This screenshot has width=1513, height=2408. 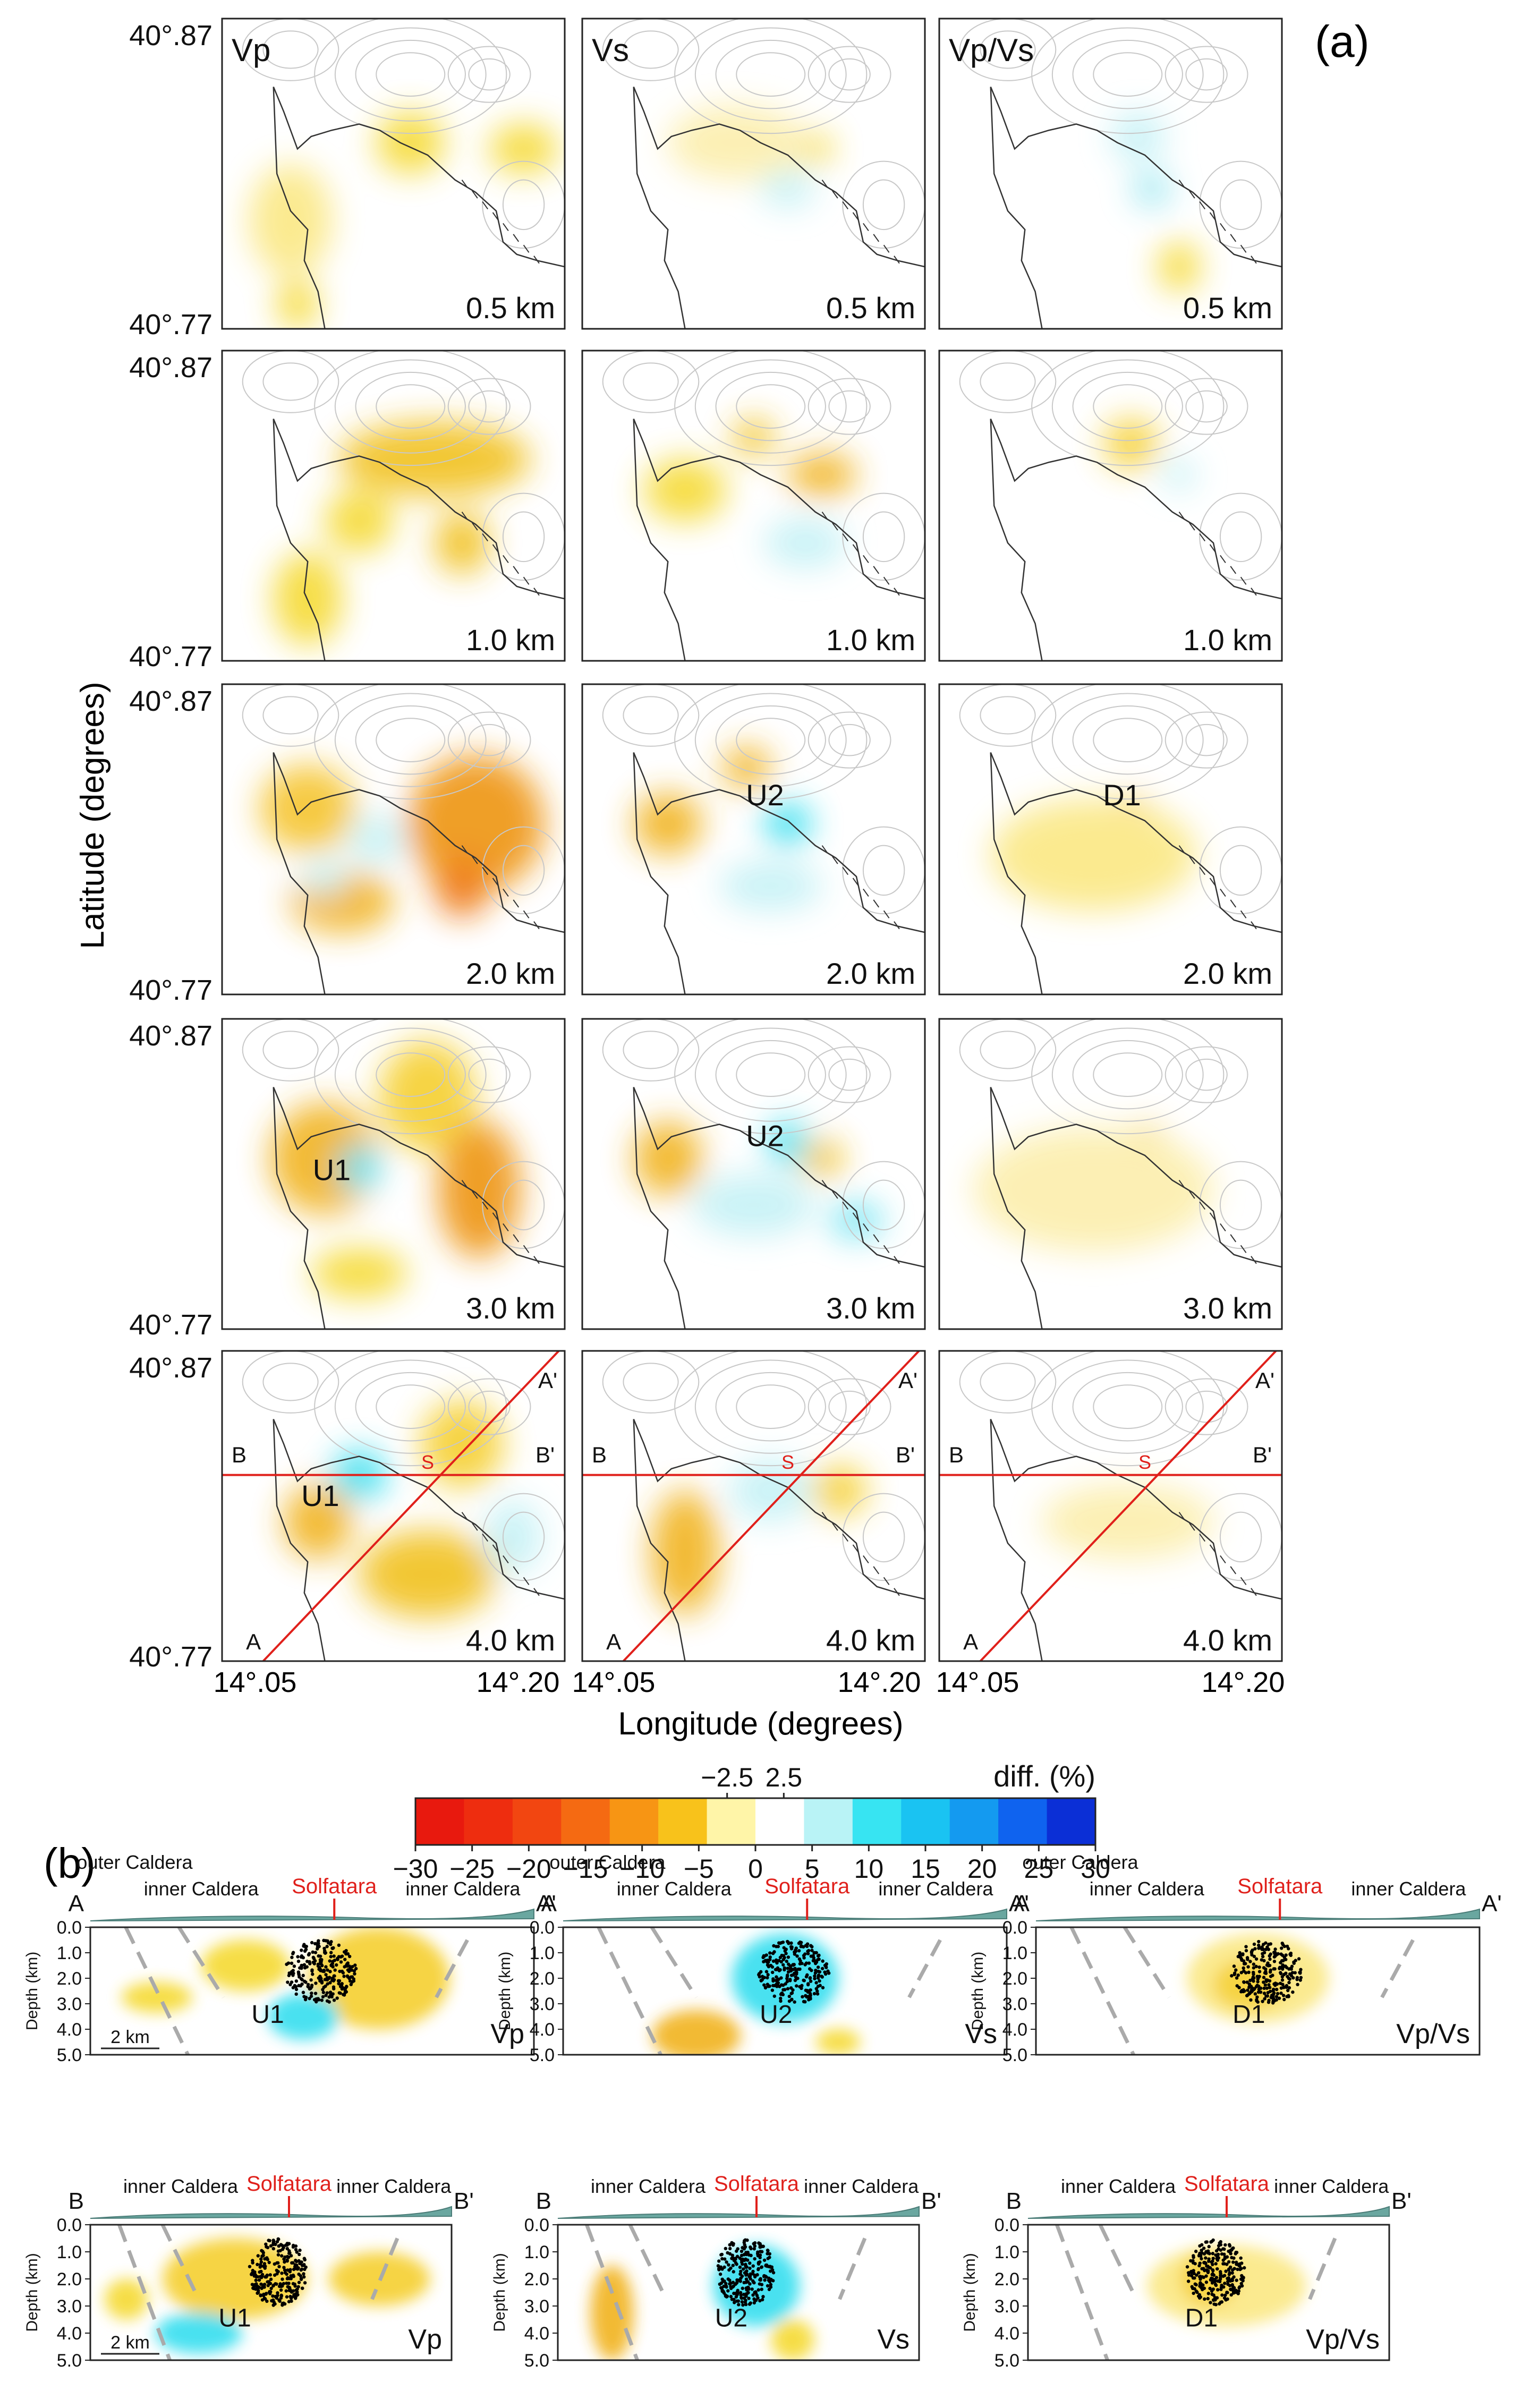 What do you see at coordinates (1006, 2361) in the screenshot?
I see `depth-tick-label: 5.0` at bounding box center [1006, 2361].